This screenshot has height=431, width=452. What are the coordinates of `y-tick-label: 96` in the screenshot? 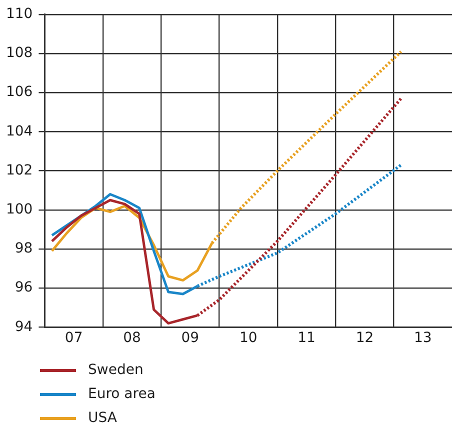 It's located at (23, 288).